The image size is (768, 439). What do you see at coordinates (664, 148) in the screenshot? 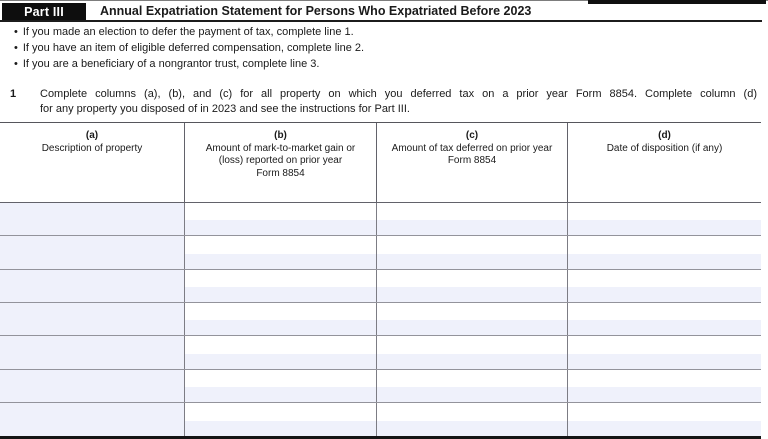
I see `column-label: Date of disposition (if any)` at bounding box center [664, 148].